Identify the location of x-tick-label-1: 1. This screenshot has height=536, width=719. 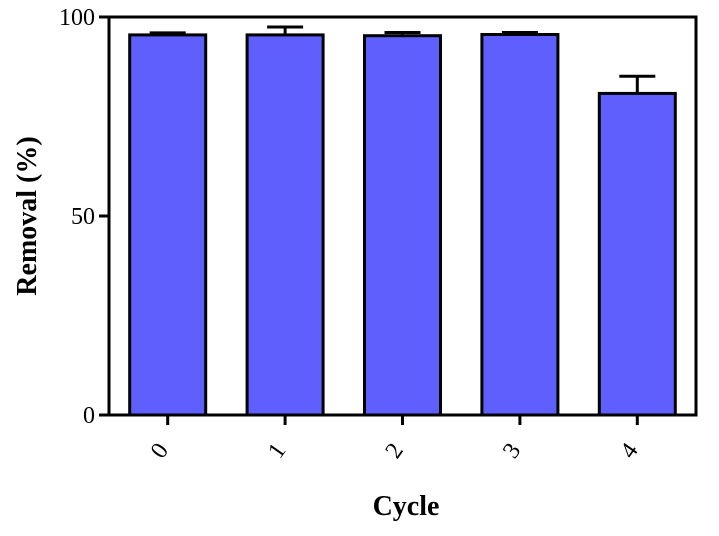
(277, 451).